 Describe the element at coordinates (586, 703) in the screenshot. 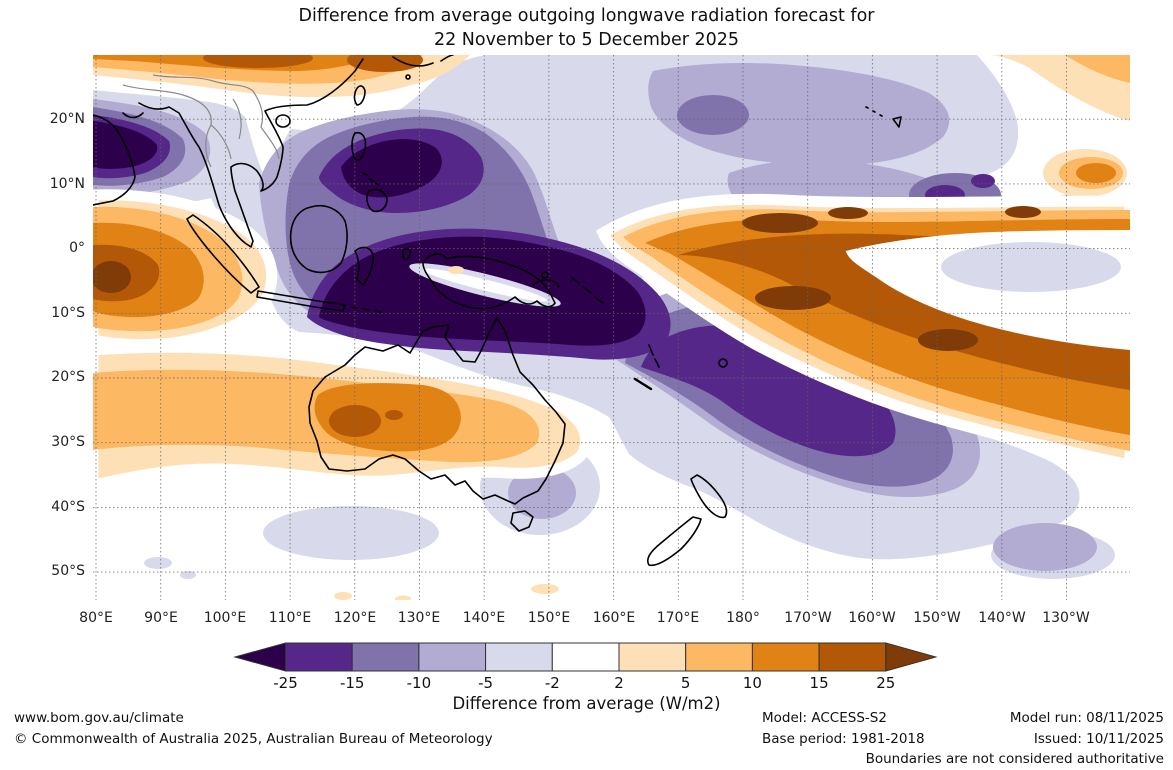

I see `colorbar-label: Difference from average (W/m2)` at that location.